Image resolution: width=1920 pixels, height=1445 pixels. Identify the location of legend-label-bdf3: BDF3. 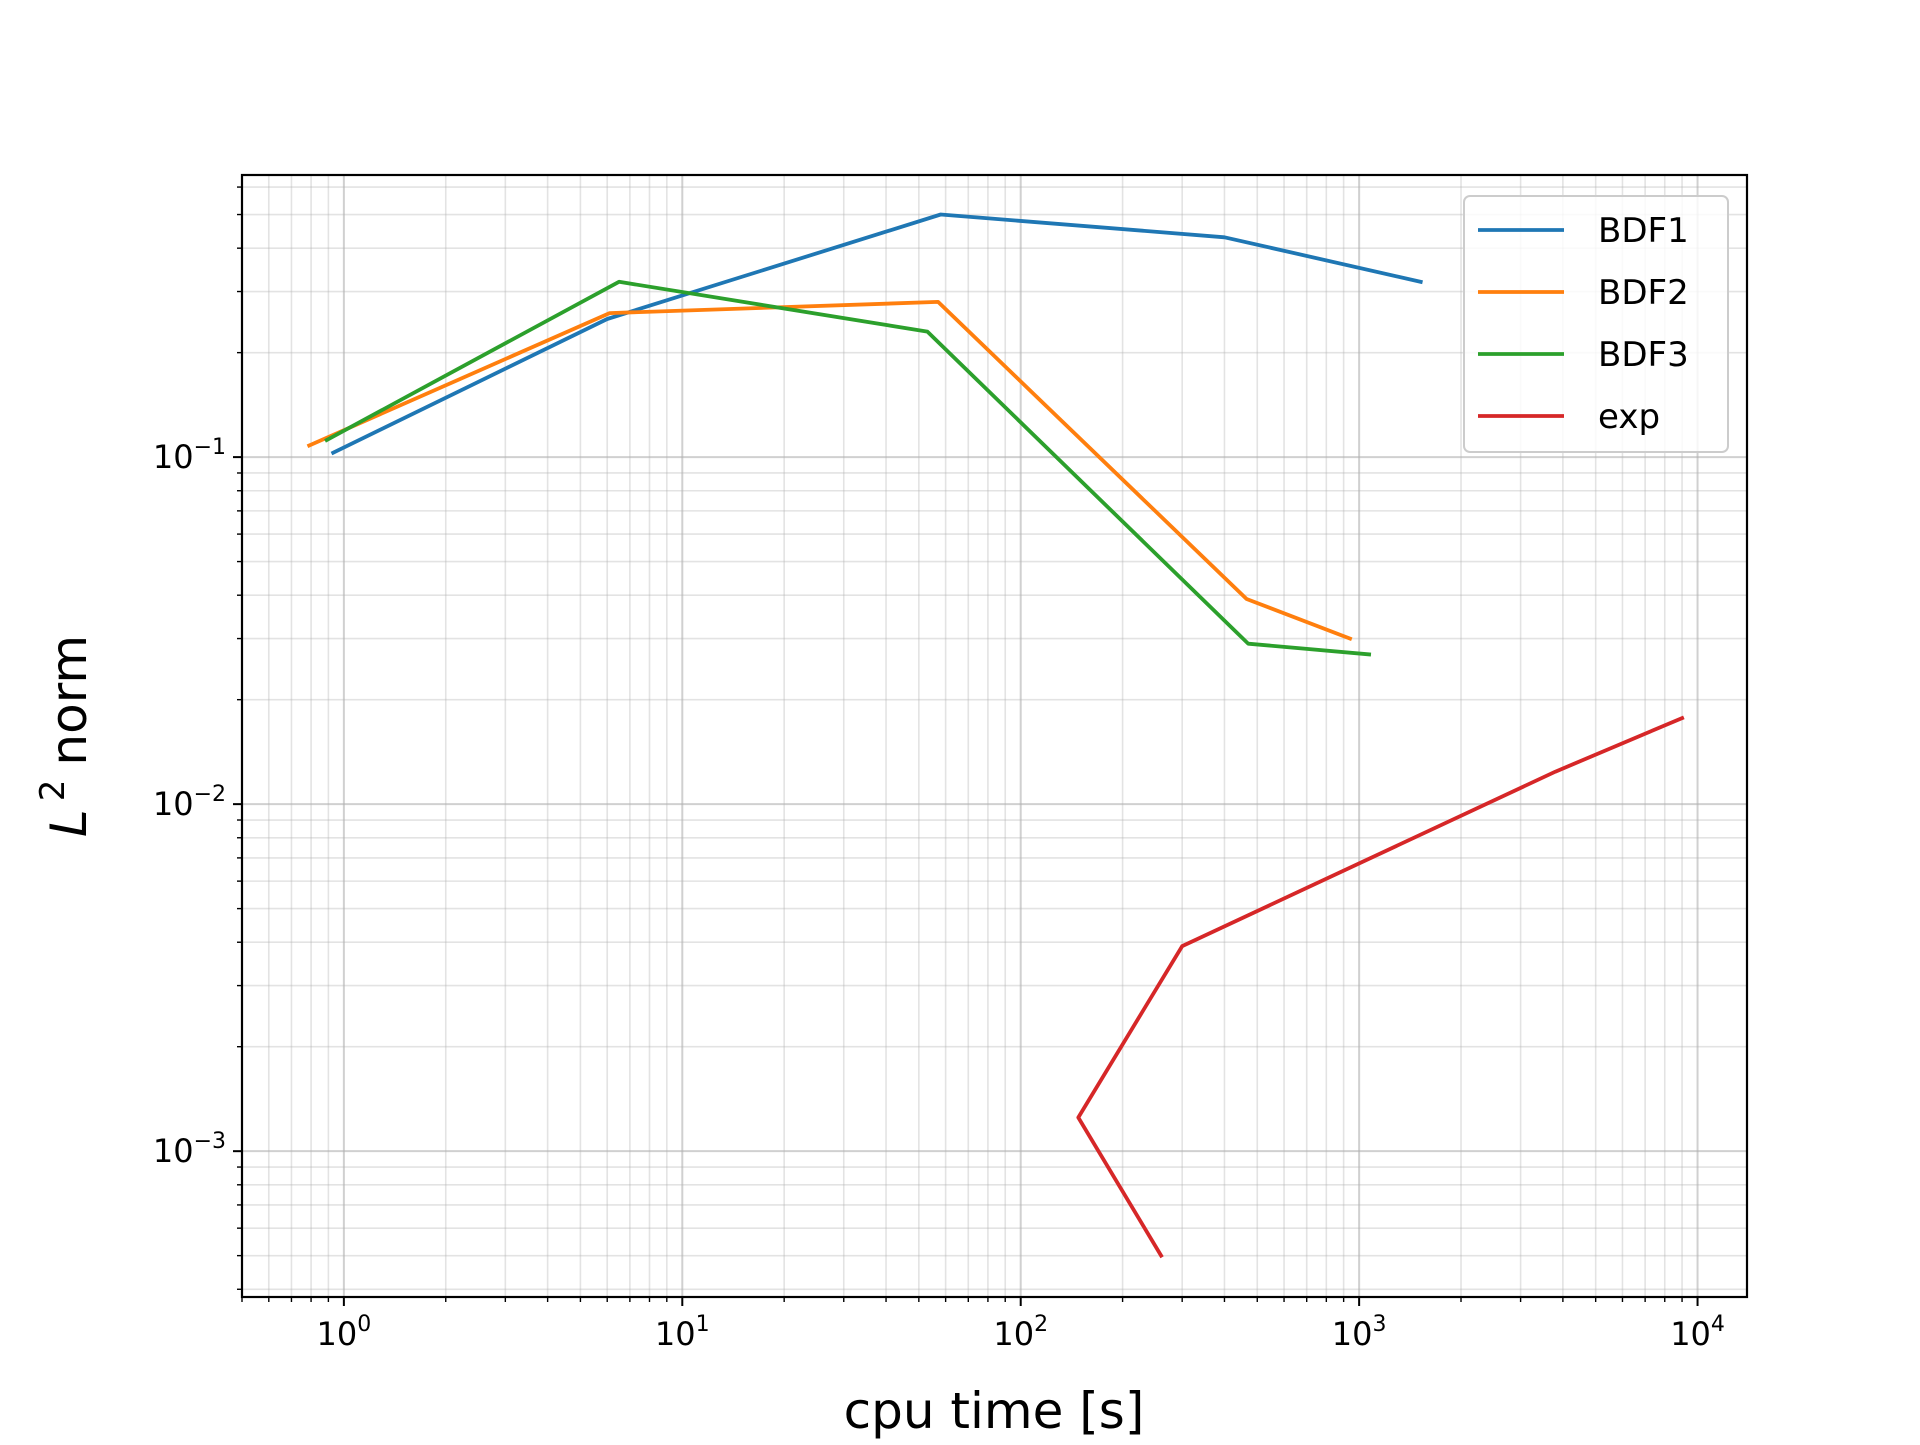
(1643, 355).